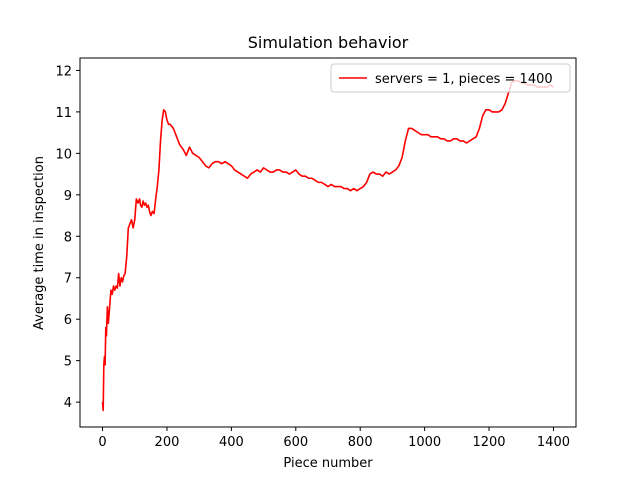 Image resolution: width=640 pixels, height=480 pixels. What do you see at coordinates (464, 79) in the screenshot?
I see `legend-entry: servers = 1, pieces = 1400` at bounding box center [464, 79].